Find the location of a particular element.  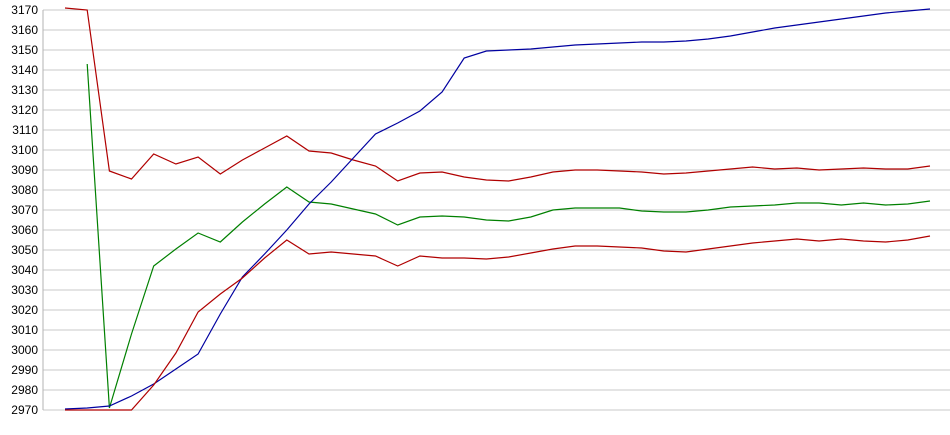

y-tick-label: 3060 is located at coordinates (24, 230).